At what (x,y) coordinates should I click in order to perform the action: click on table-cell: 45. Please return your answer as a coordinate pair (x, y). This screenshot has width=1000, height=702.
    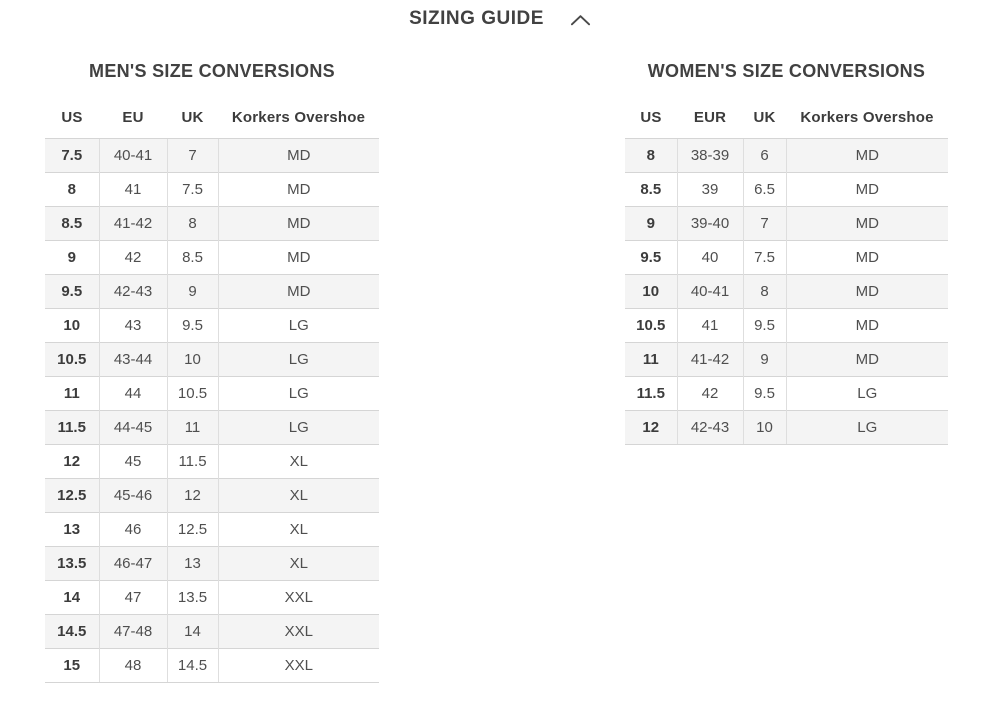
    Looking at the image, I should click on (132, 460).